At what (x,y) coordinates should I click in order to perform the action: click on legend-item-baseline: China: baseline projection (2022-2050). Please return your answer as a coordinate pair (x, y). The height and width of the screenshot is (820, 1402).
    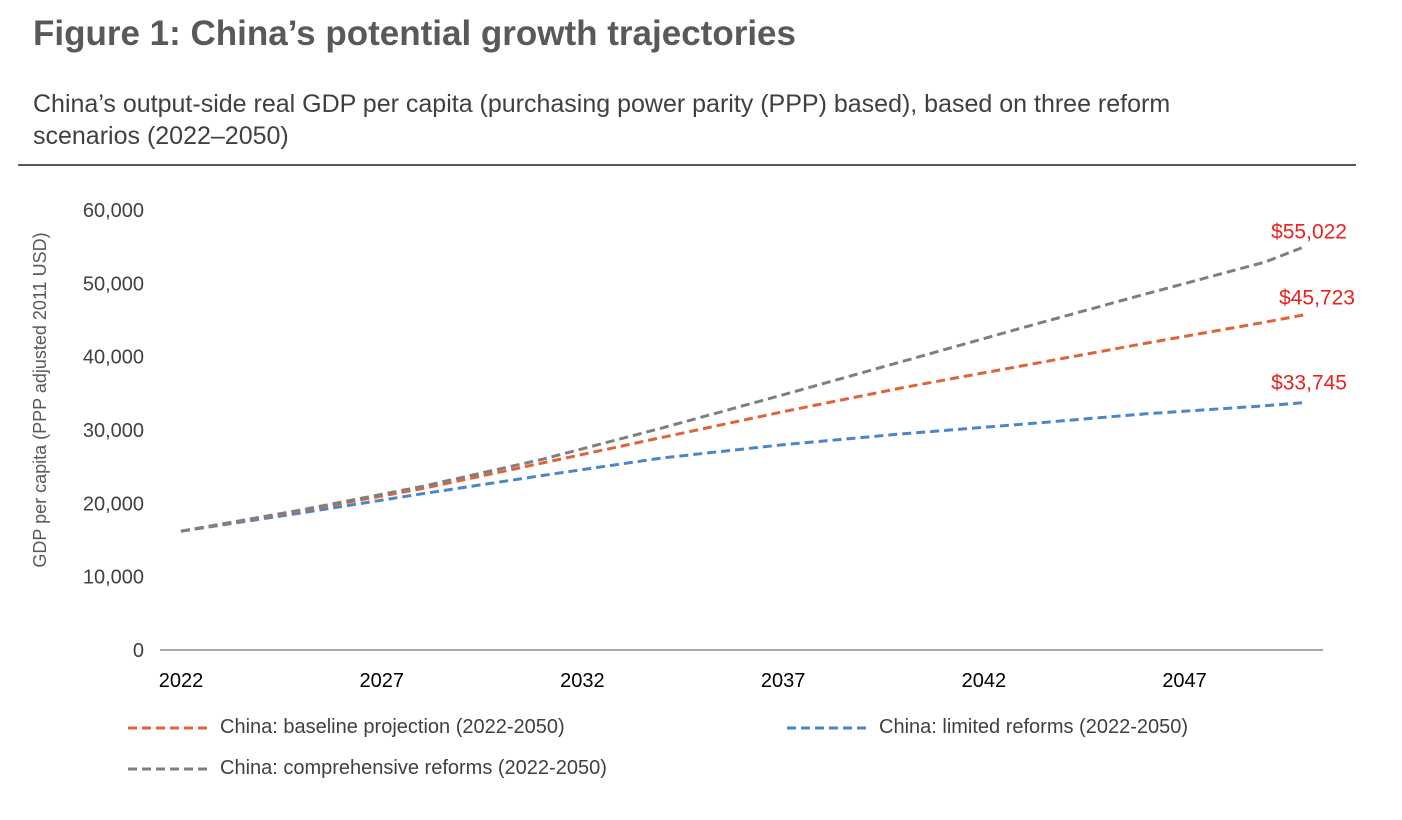
    Looking at the image, I should click on (346, 727).